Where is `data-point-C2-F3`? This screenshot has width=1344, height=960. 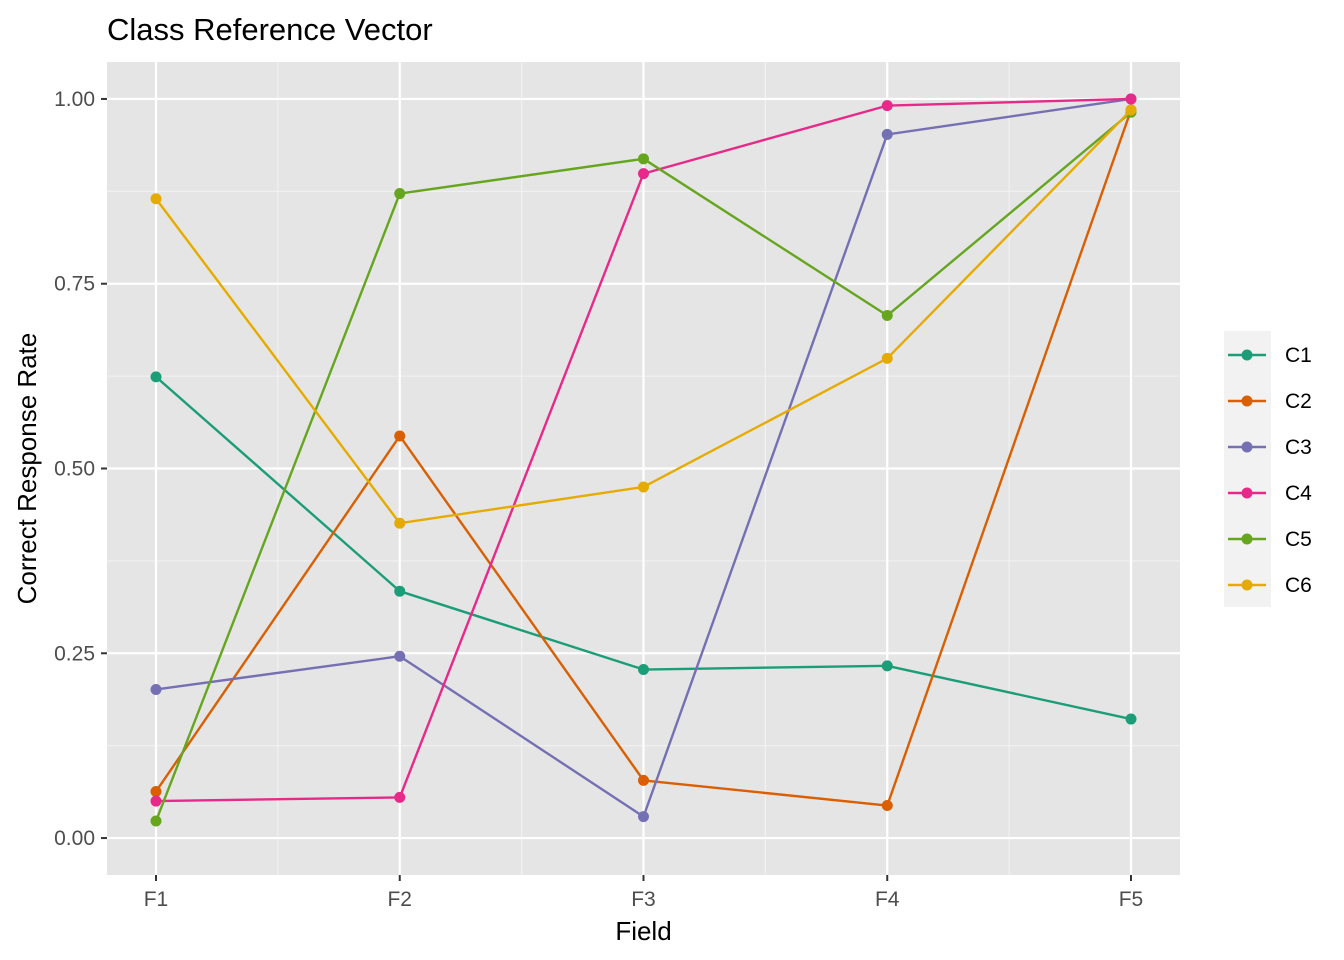
data-point-C2-F3 is located at coordinates (643, 780).